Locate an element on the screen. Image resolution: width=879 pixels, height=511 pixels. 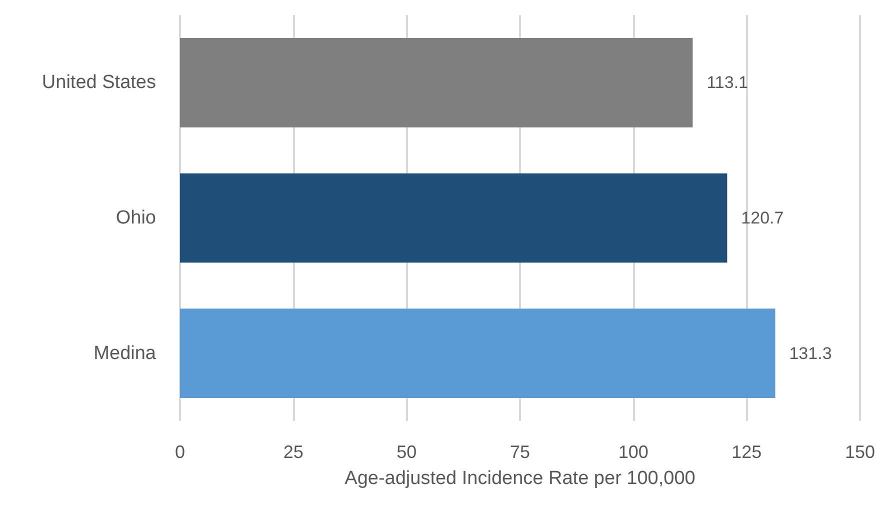
y-tick-label: Ohio is located at coordinates (136, 218).